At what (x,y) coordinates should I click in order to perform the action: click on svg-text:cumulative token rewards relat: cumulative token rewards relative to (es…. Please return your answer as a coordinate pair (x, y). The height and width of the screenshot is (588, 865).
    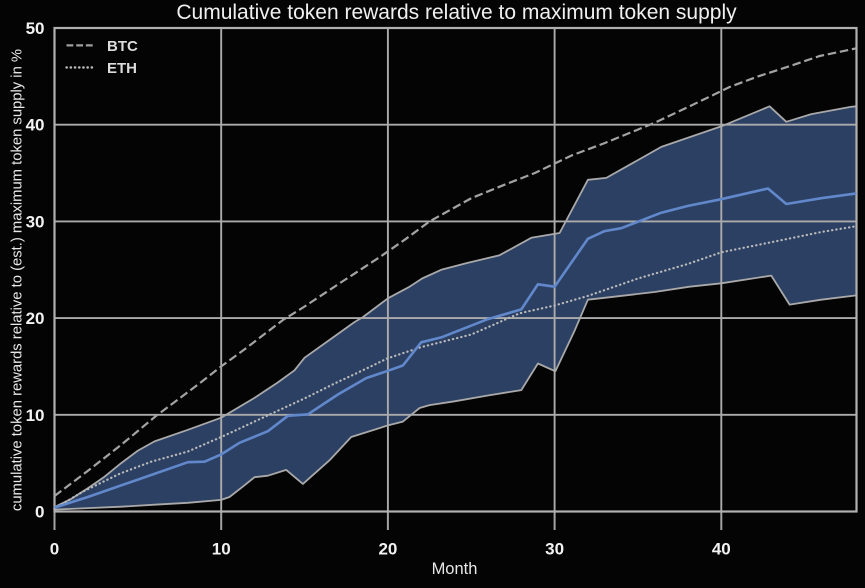
    Looking at the image, I should click on (18, 280).